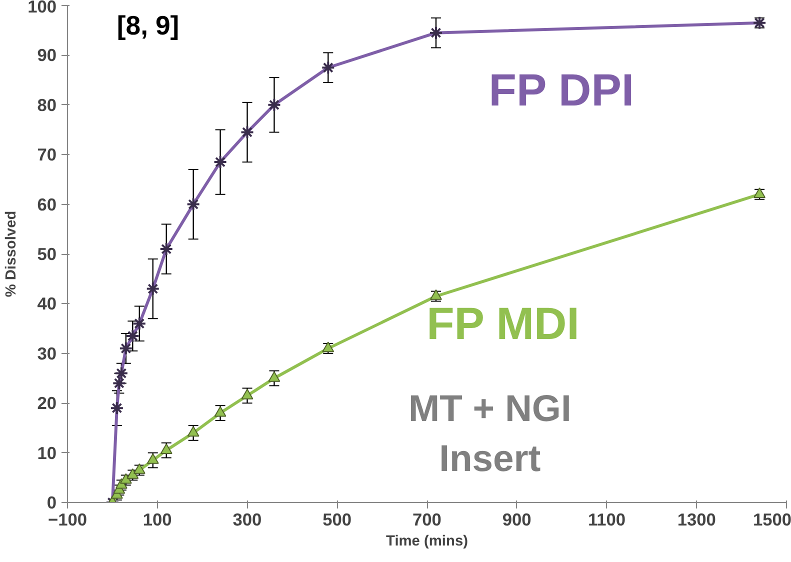  I want to click on x-tick-label: 1500, so click(771, 520).